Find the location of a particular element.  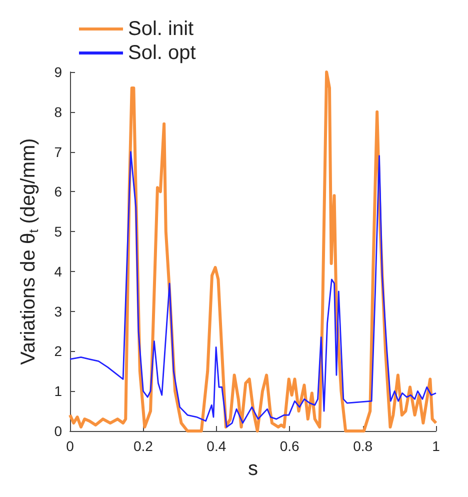

x-axis-title: s is located at coordinates (253, 469).